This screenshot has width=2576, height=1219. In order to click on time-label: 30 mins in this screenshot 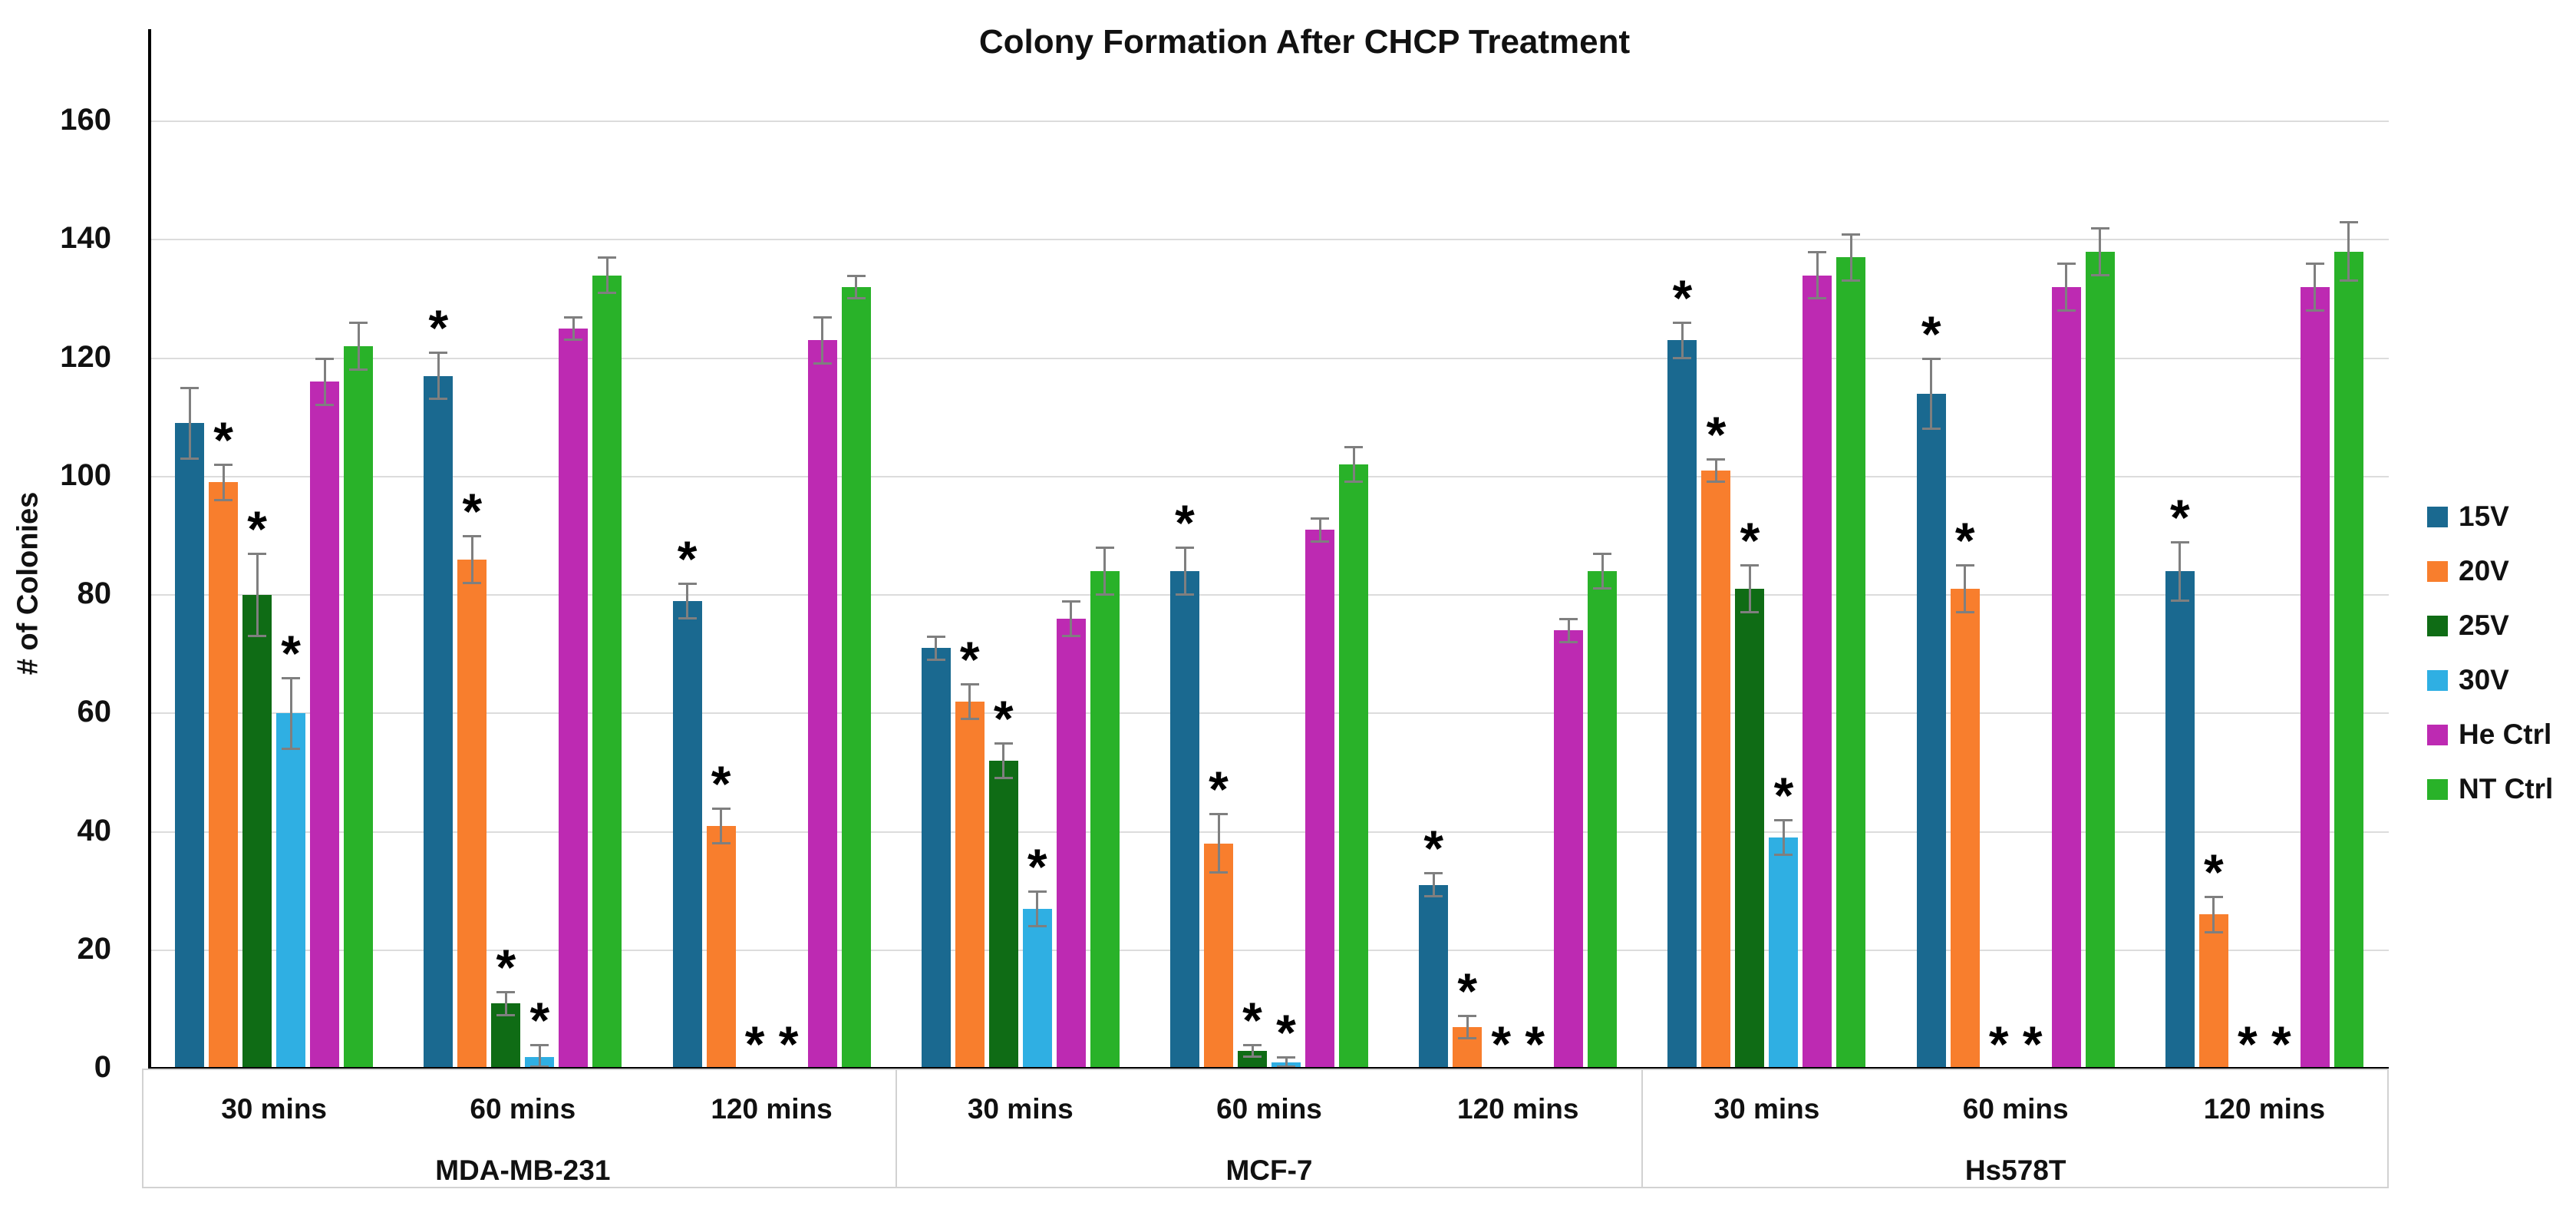, I will do `click(1021, 1109)`.